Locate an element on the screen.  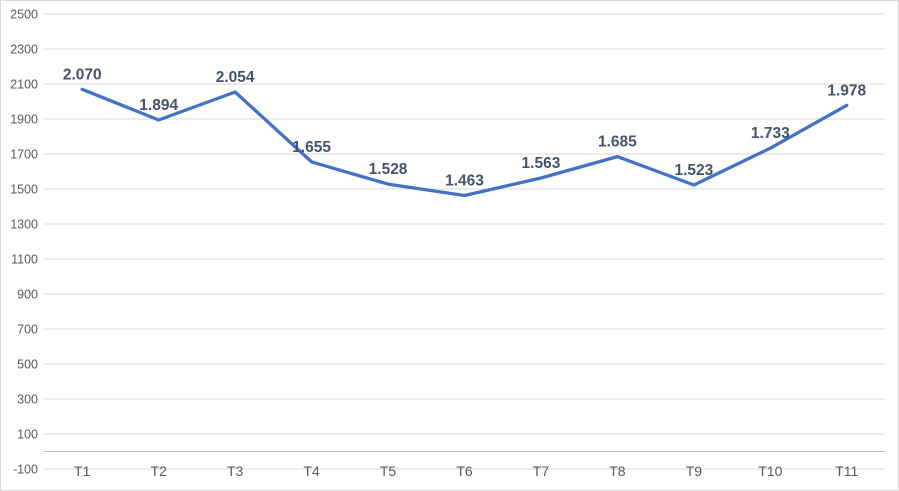
y-axis-tick-label: 500 is located at coordinates (27, 365).